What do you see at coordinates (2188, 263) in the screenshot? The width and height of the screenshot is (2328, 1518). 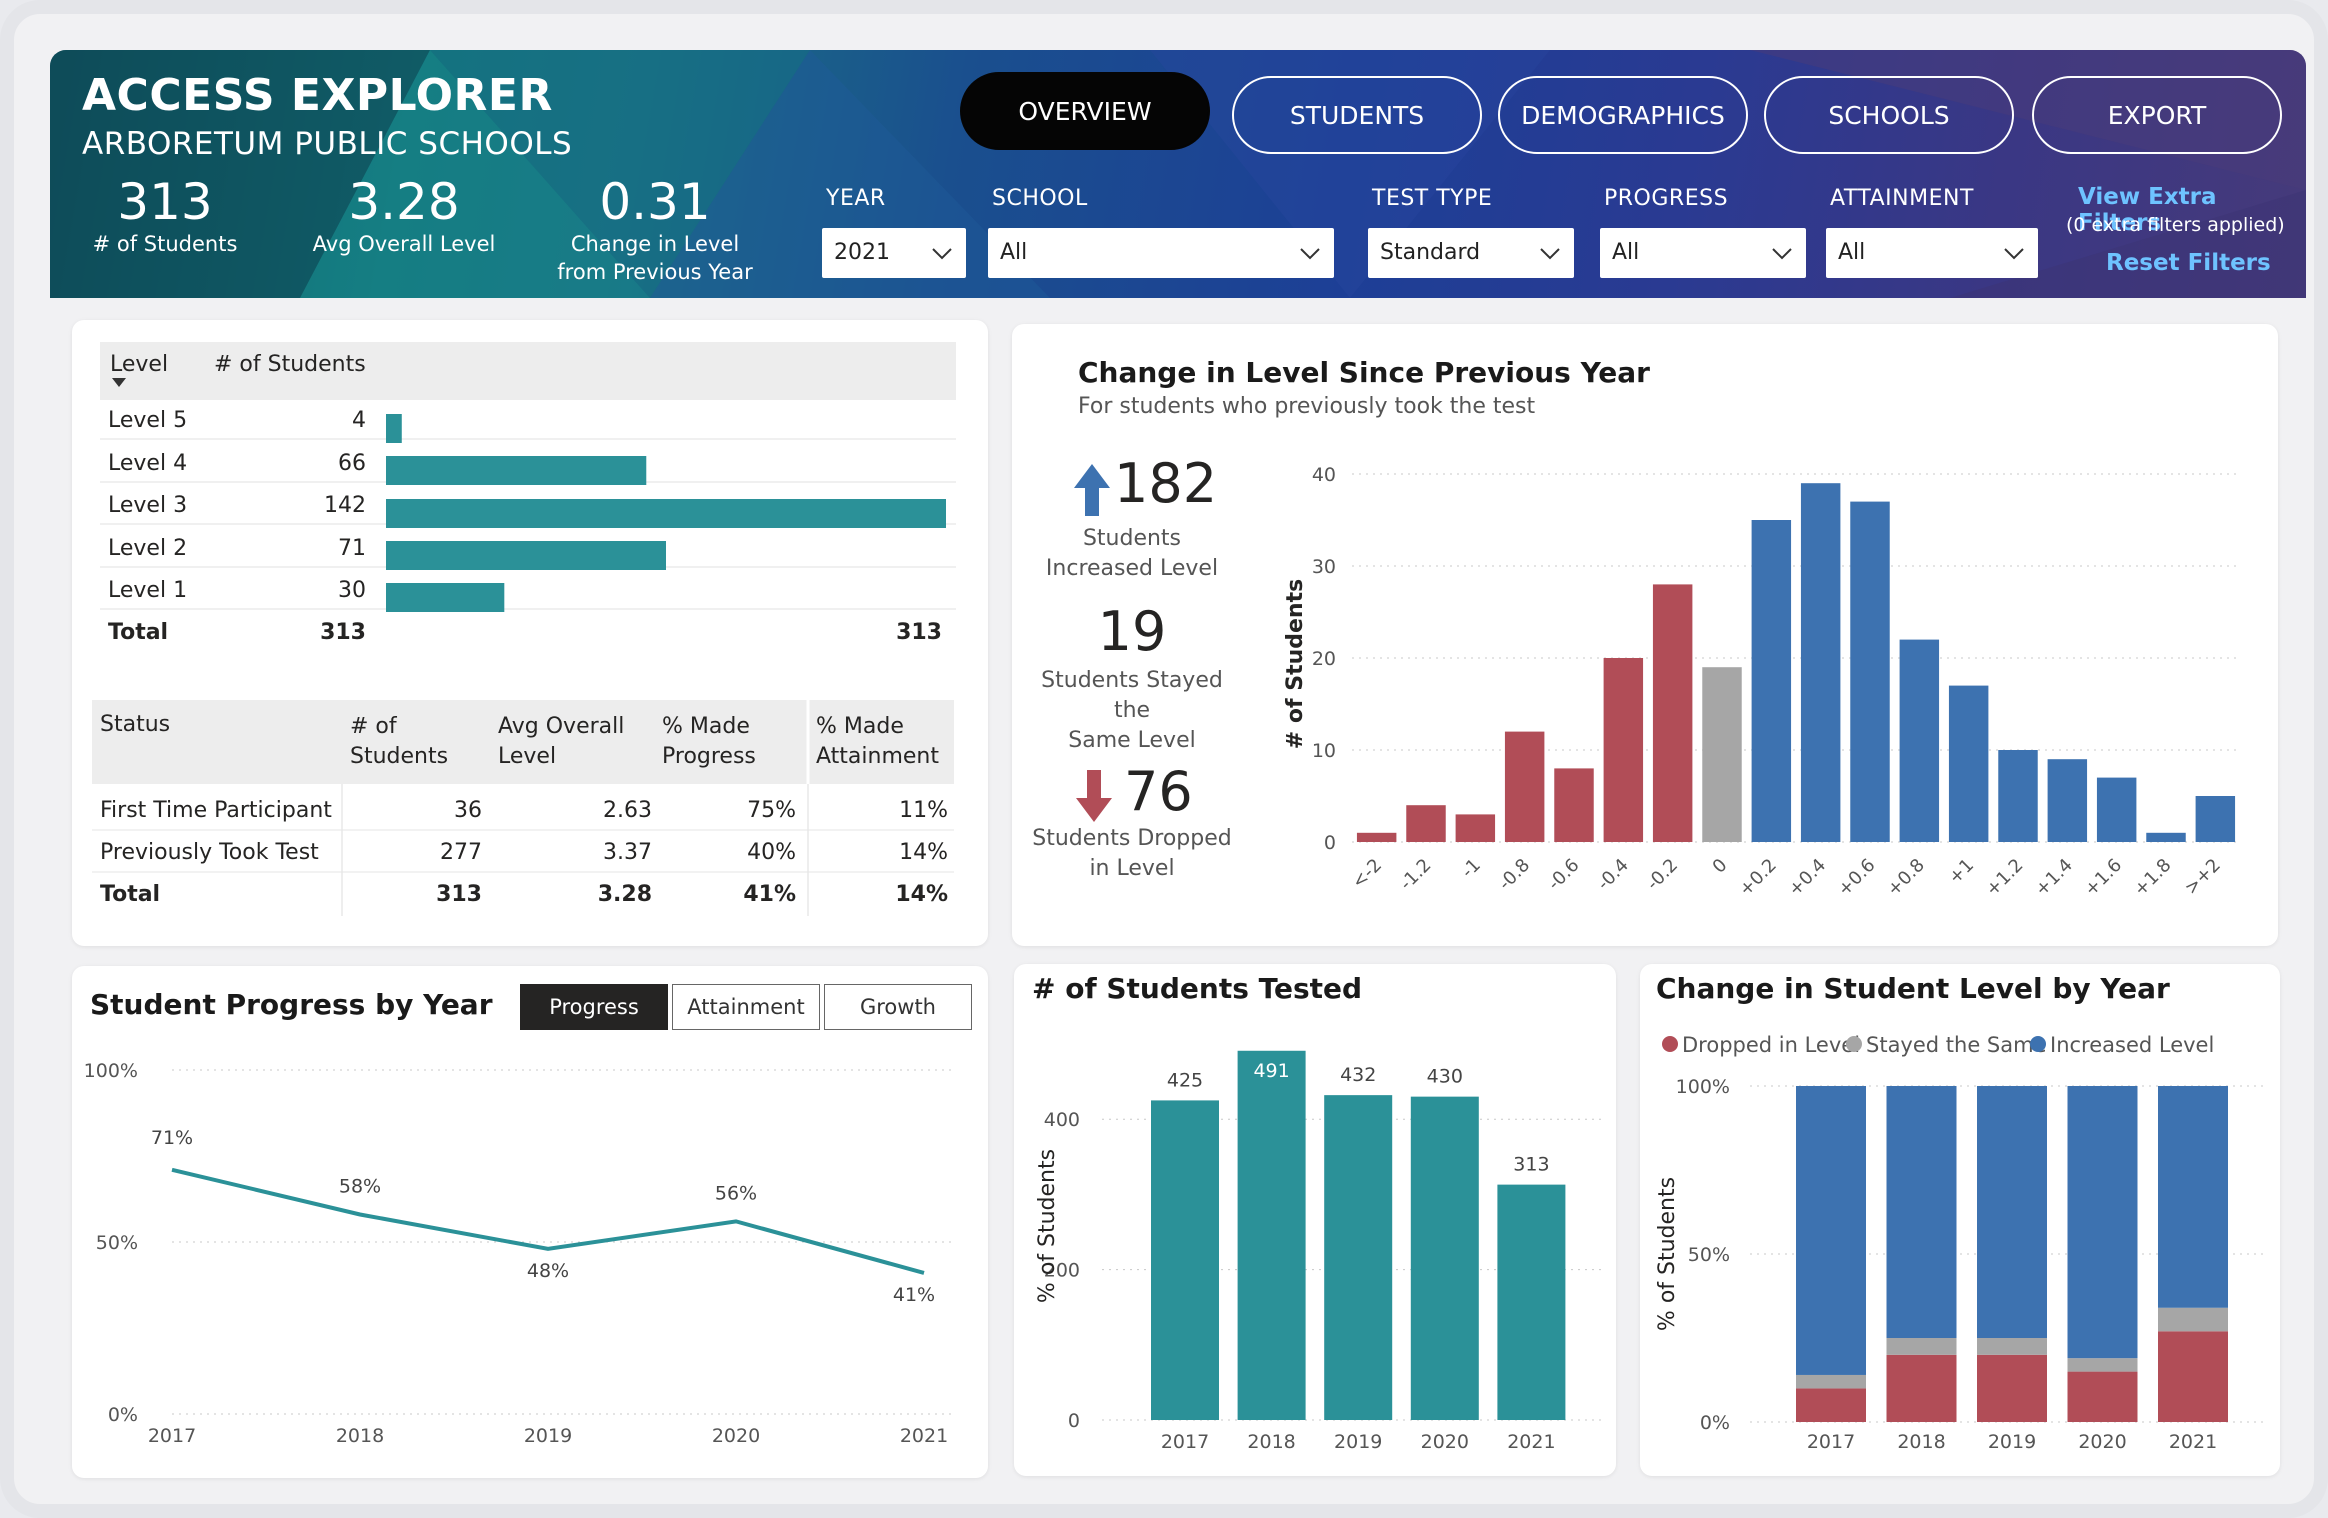 I see `reset-filters-link: Reset Filters` at bounding box center [2188, 263].